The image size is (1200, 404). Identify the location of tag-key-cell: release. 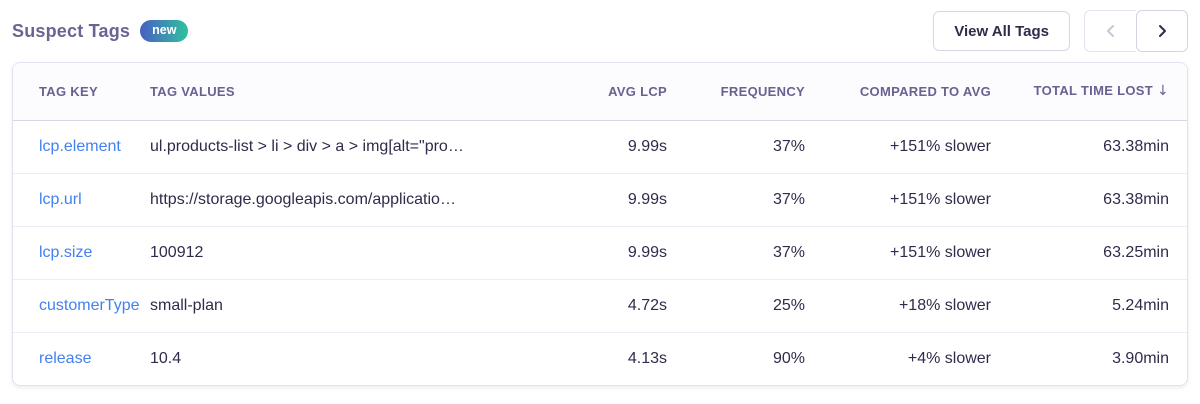
(81, 358).